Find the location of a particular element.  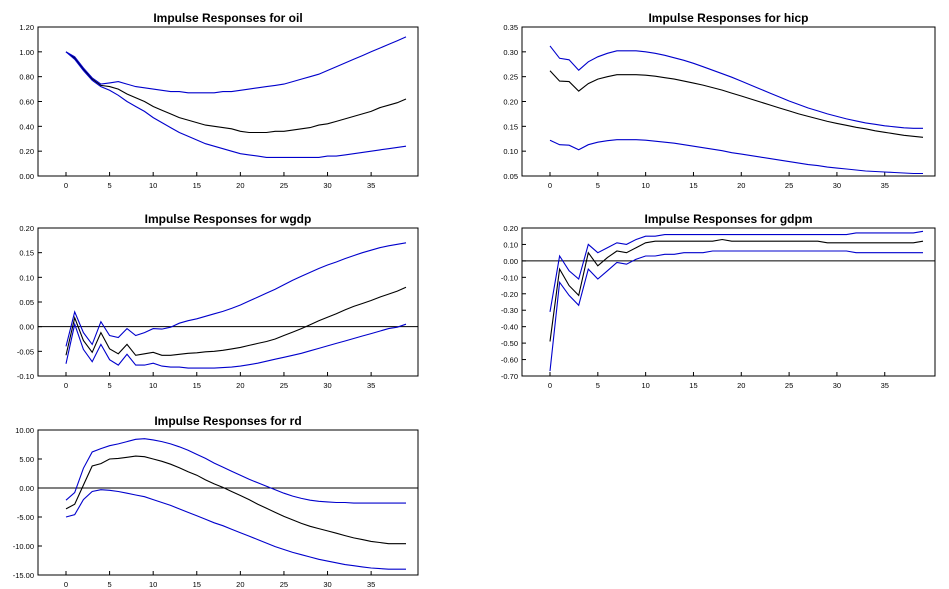

y-tick-label: -0.20 is located at coordinates (509, 294).